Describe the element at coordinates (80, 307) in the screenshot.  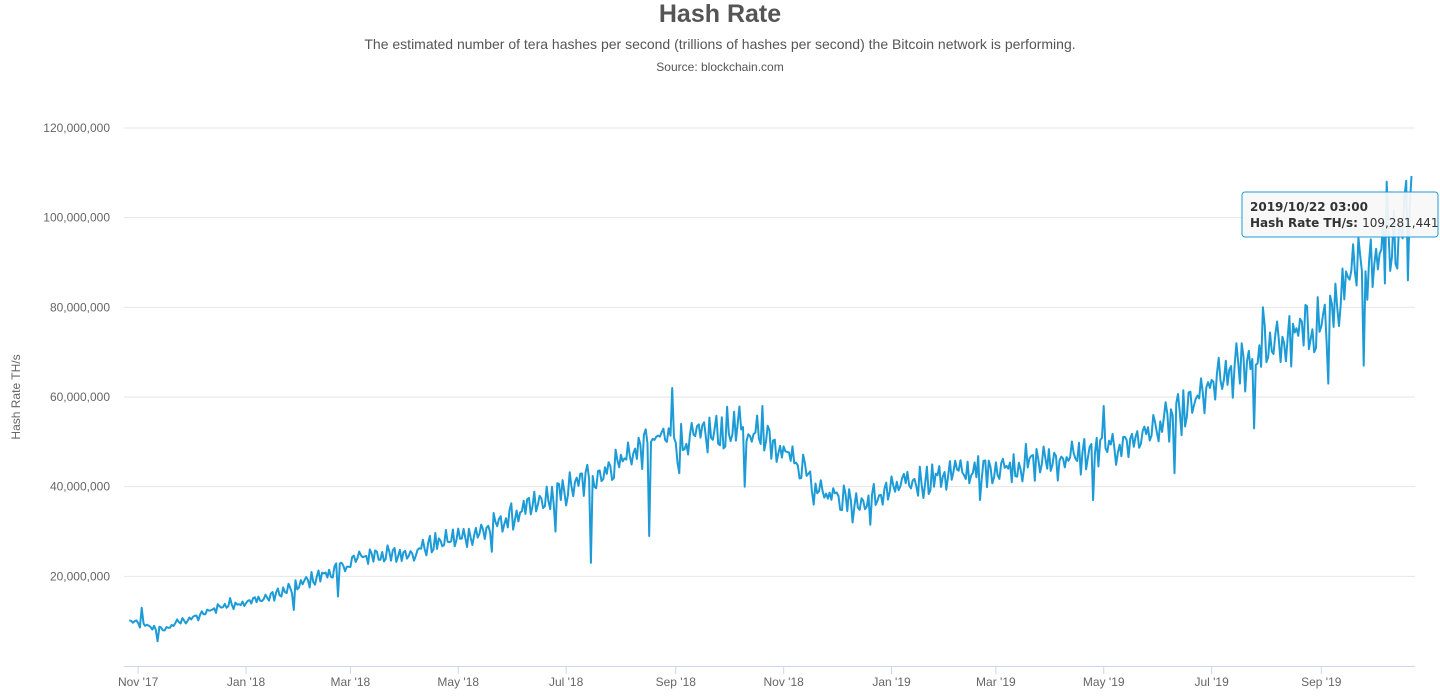
I see `y-tick-label: 80,000,000` at that location.